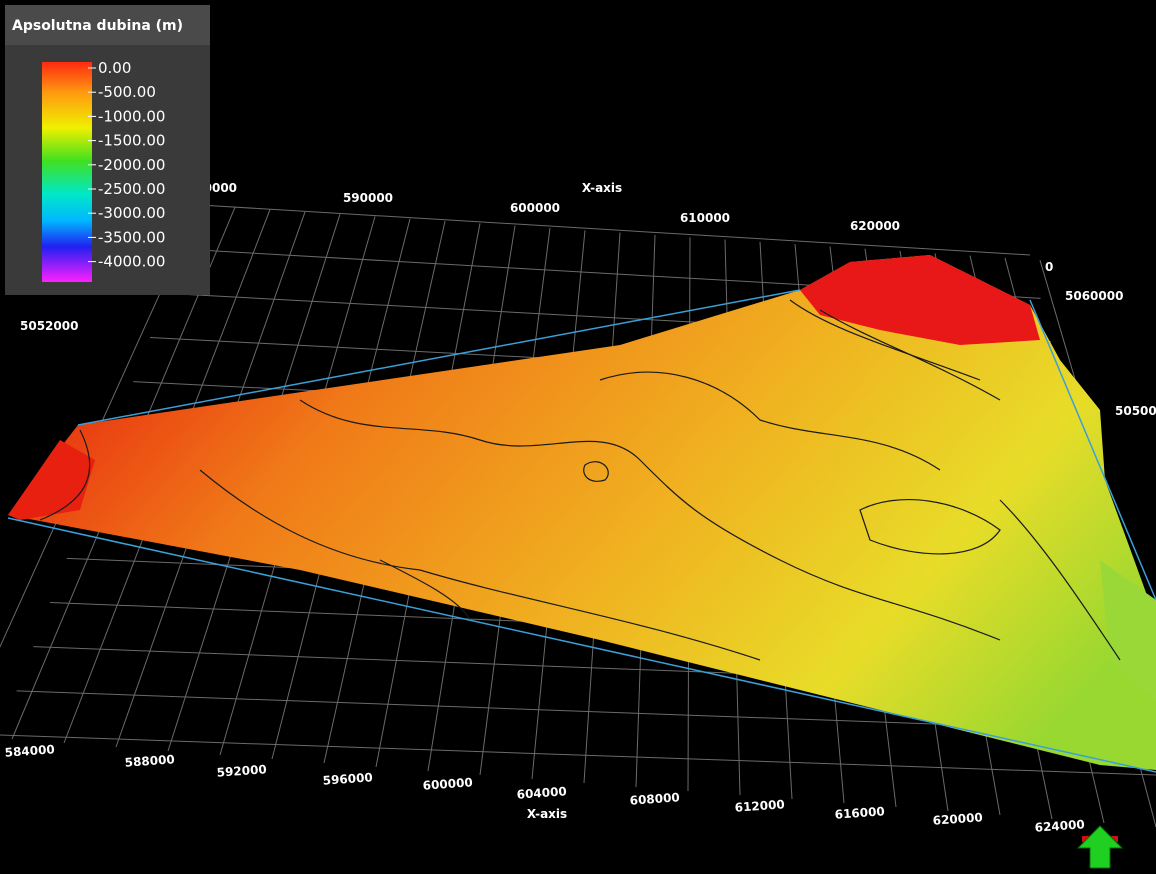 The width and height of the screenshot is (1156, 874). I want to click on legend-label: -2000.00, so click(131, 165).